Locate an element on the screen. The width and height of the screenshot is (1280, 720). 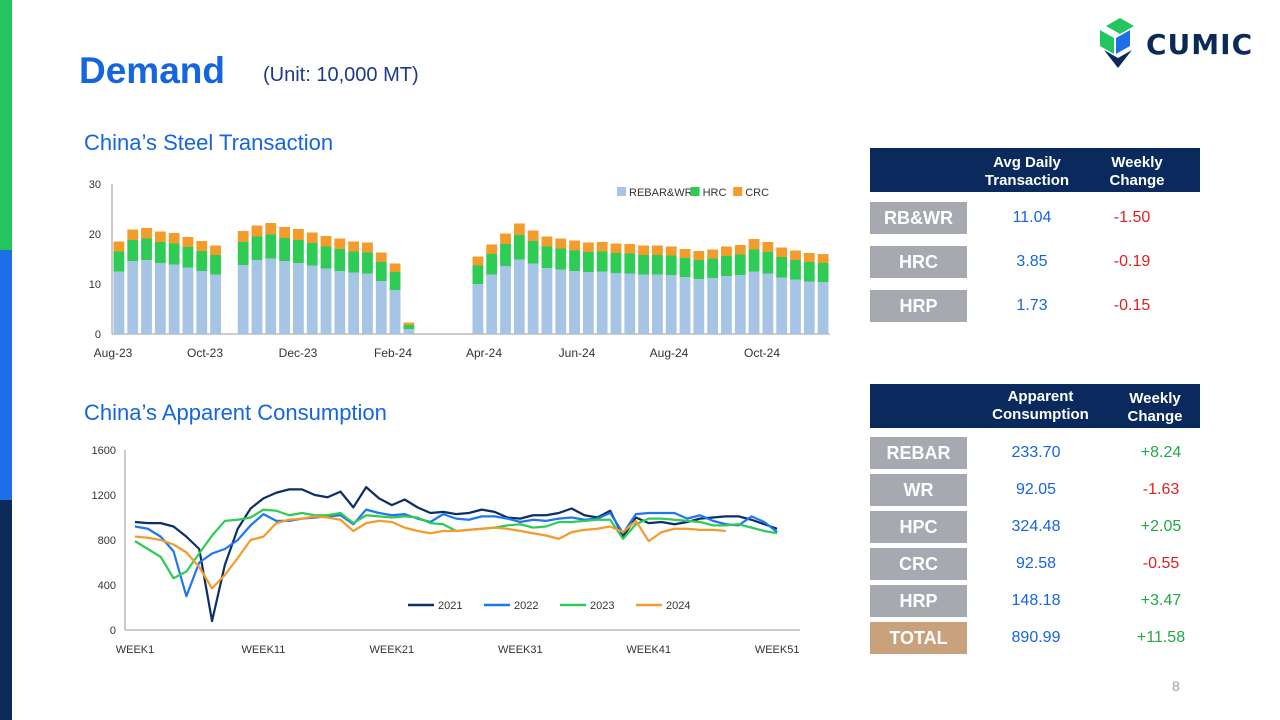
row-value: 890.99 is located at coordinates (1036, 637).